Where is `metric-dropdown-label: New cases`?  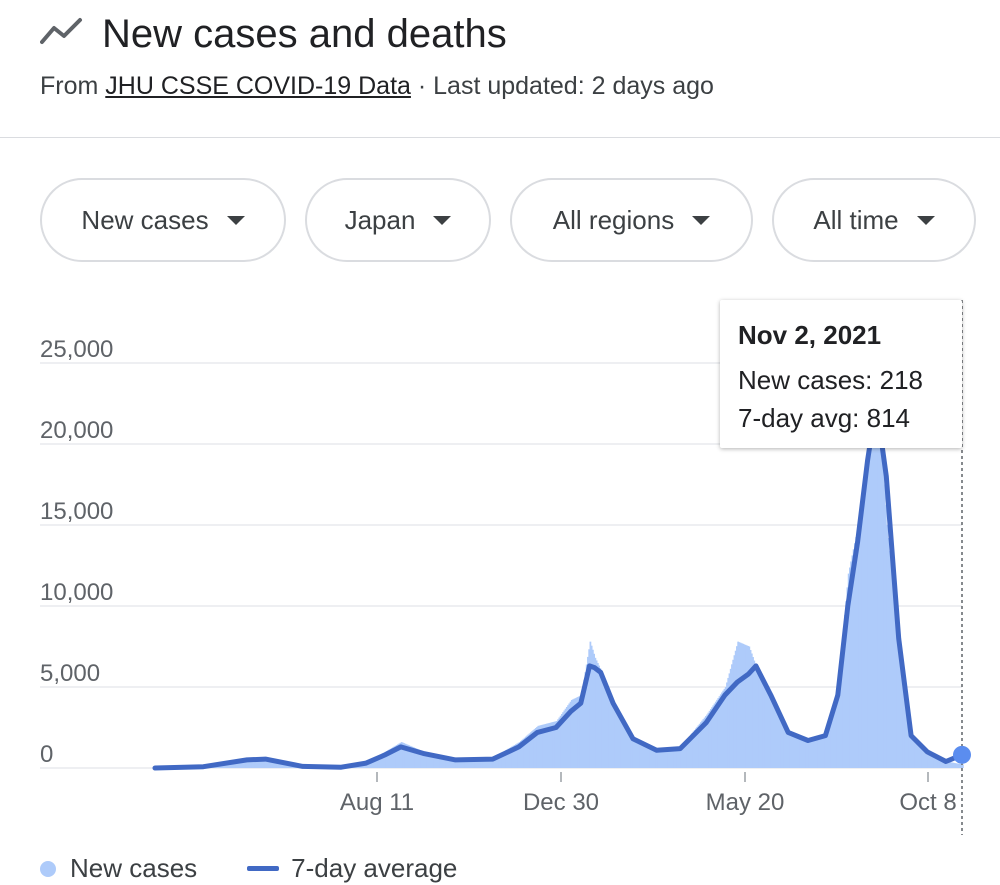 metric-dropdown-label: New cases is located at coordinates (145, 219).